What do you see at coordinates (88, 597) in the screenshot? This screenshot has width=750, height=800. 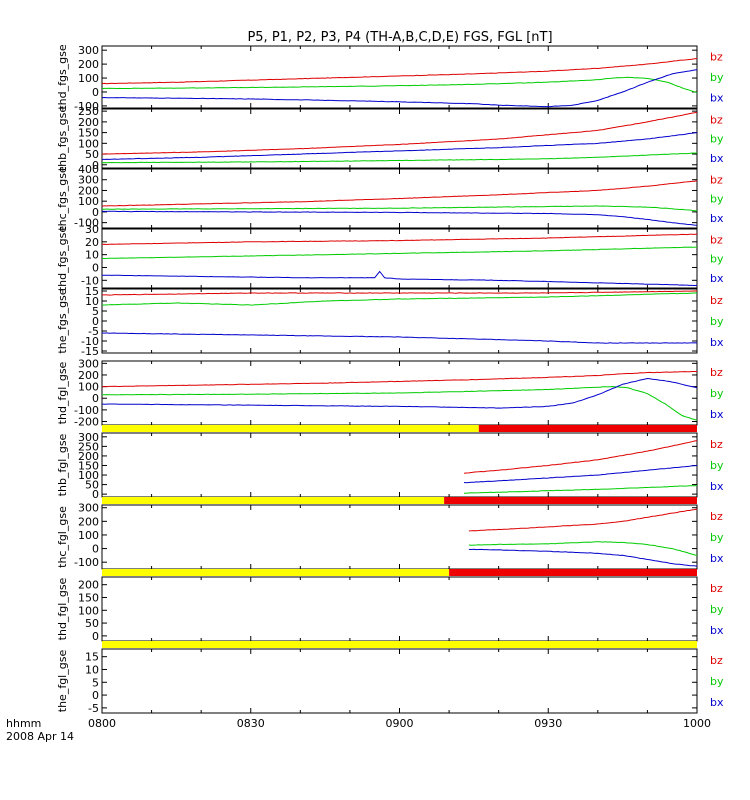 I see `y-tick-label: 150` at bounding box center [88, 597].